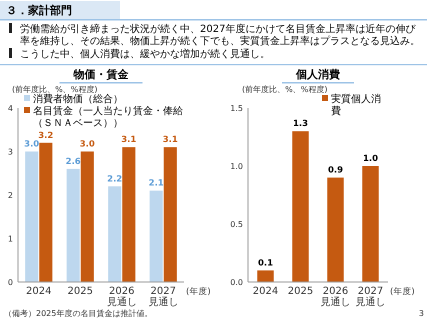 The image size is (427, 320). Describe the element at coordinates (108, 117) in the screenshot. I see `legend-label: 名目賃金（一人当たり賃金・俸給（ＳＮＡベース））` at that location.